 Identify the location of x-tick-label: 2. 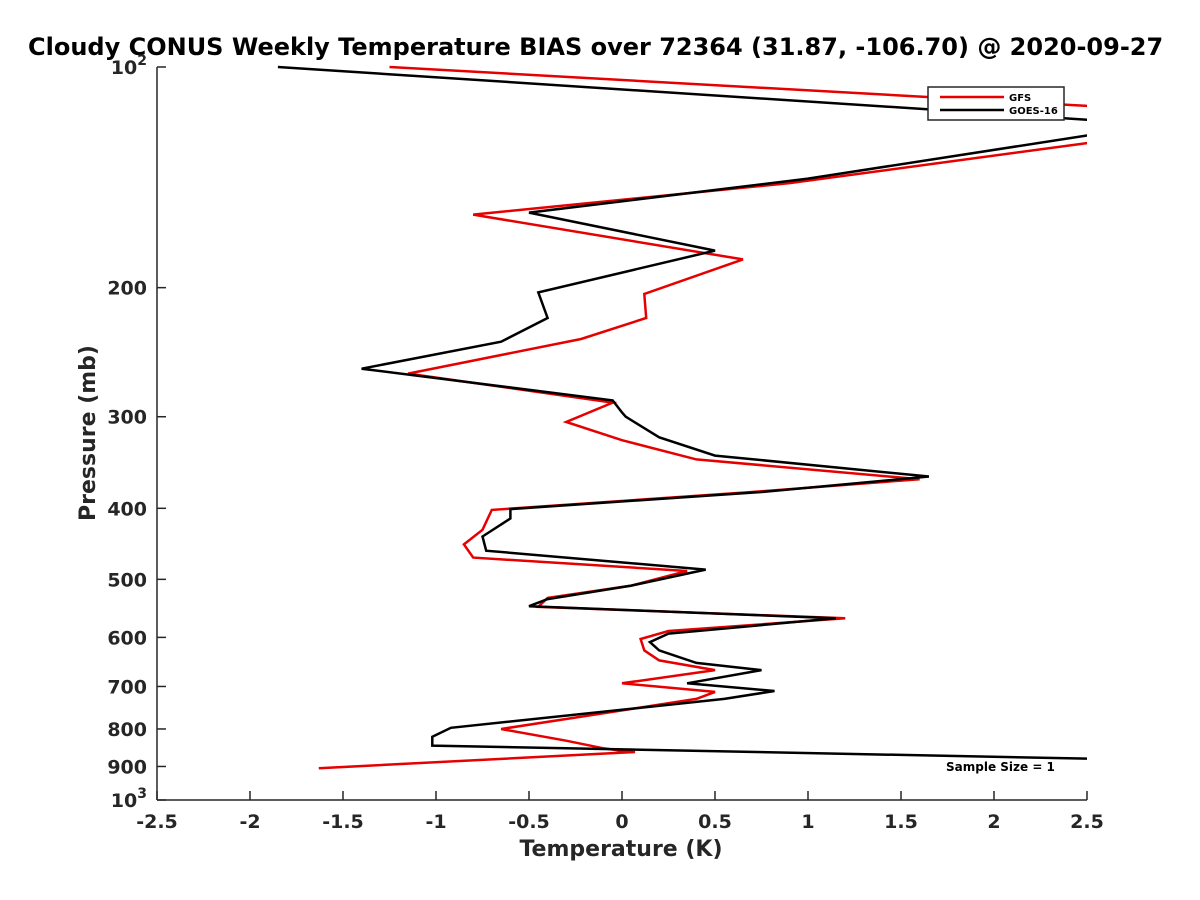
(993, 822).